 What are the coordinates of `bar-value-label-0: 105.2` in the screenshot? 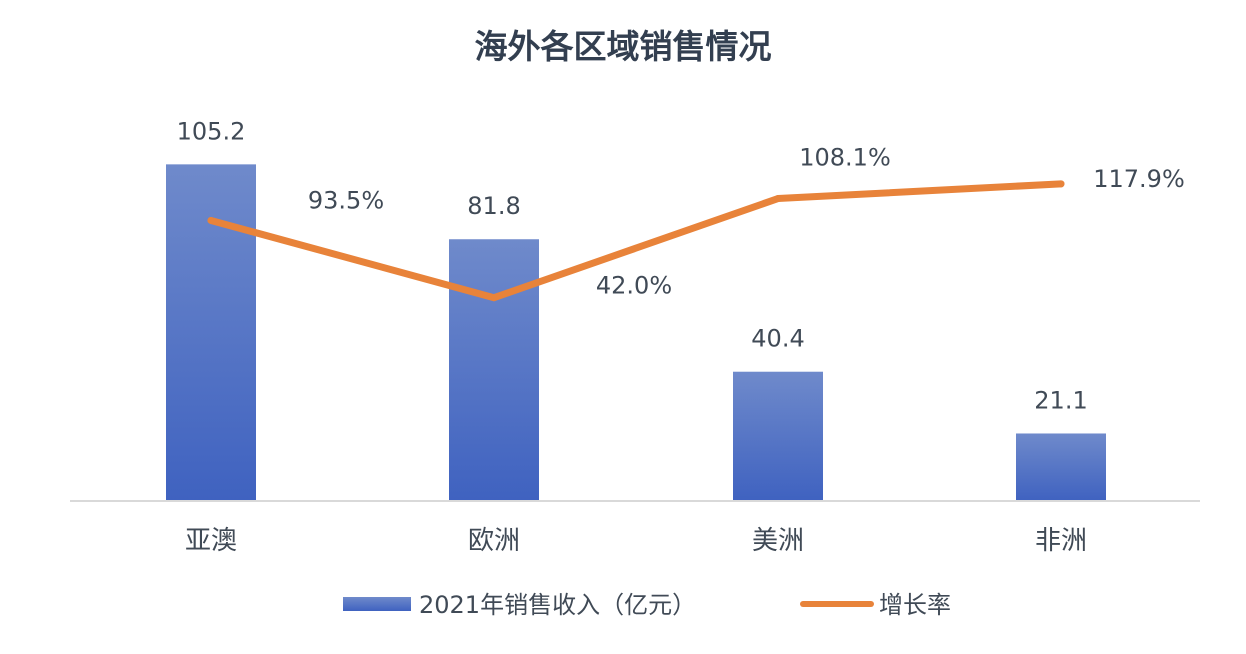 It's located at (211, 131).